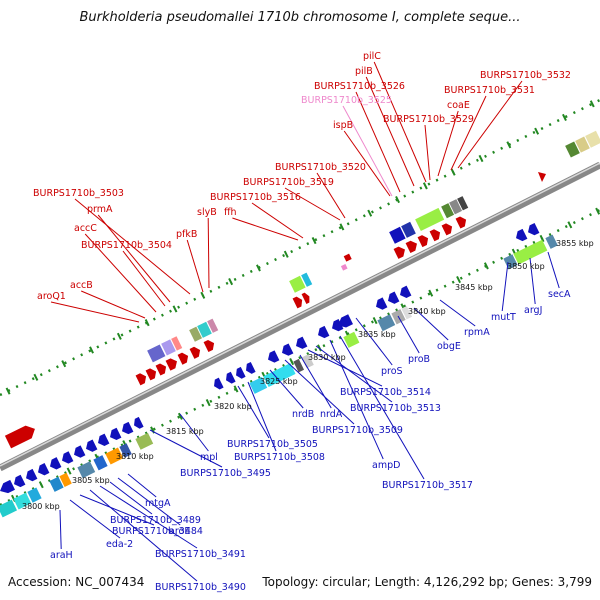  Describe the element at coordinates (331, 414) in the screenshot. I see `gene-label-bottom: nrdA` at that location.